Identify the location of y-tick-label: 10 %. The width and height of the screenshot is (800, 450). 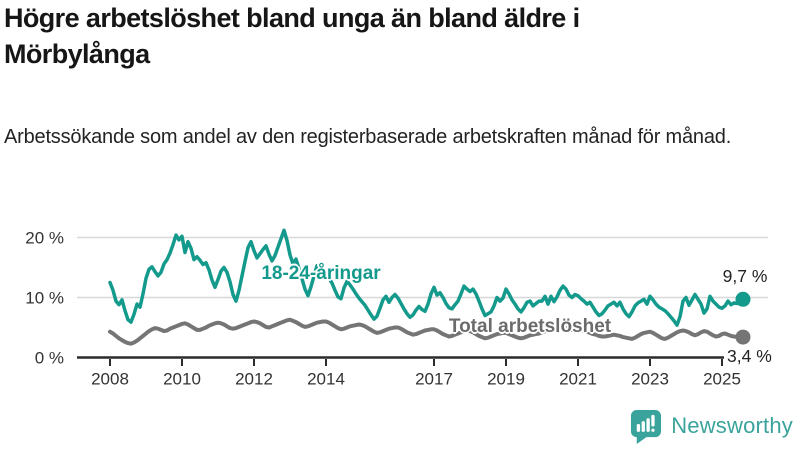
(44, 298).